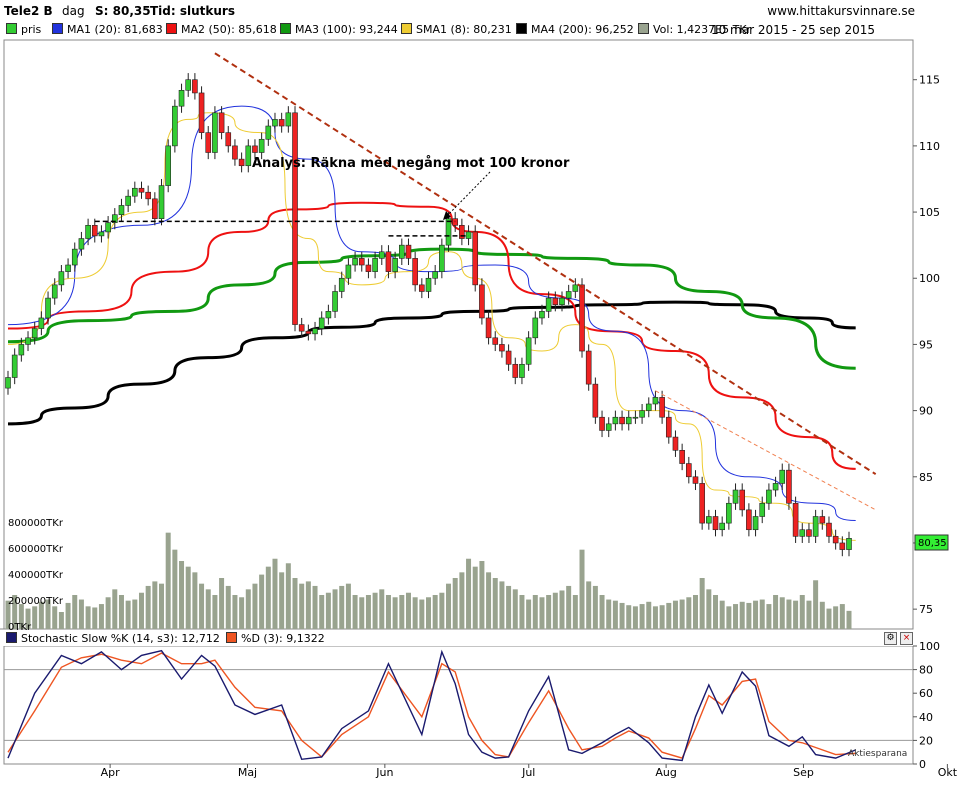 Image resolution: width=957 pixels, height=785 pixels. Describe the element at coordinates (792, 30) in the screenshot. I see `date-range: 10 mar 2015 - 25 sep 2015` at that location.